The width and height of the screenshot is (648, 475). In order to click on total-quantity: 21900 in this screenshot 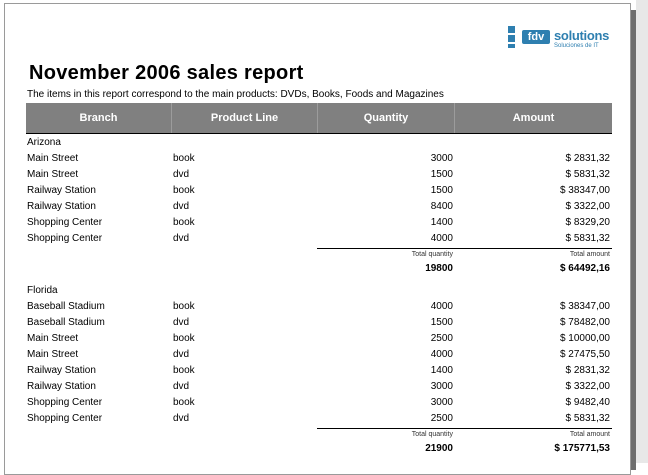, I will do `click(439, 448)`.